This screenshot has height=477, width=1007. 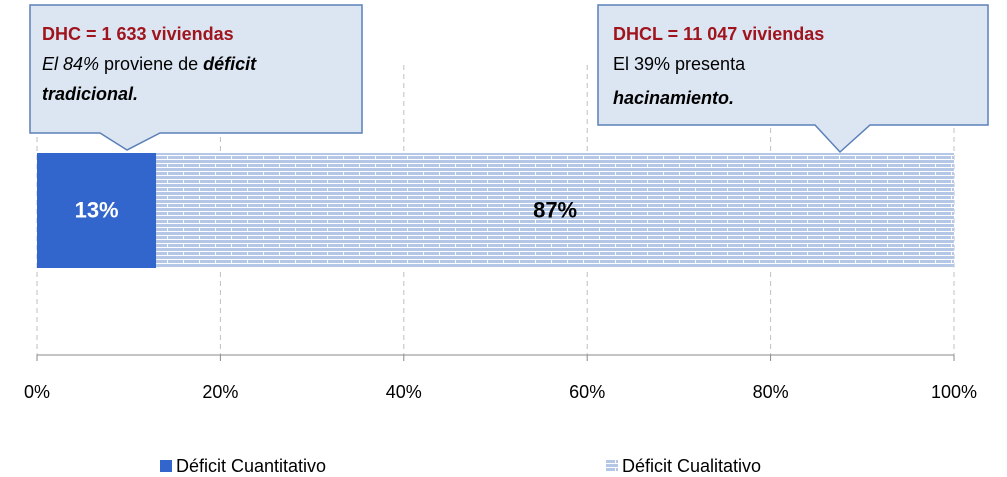 What do you see at coordinates (230, 64) in the screenshot?
I see `callout-part: déficit` at bounding box center [230, 64].